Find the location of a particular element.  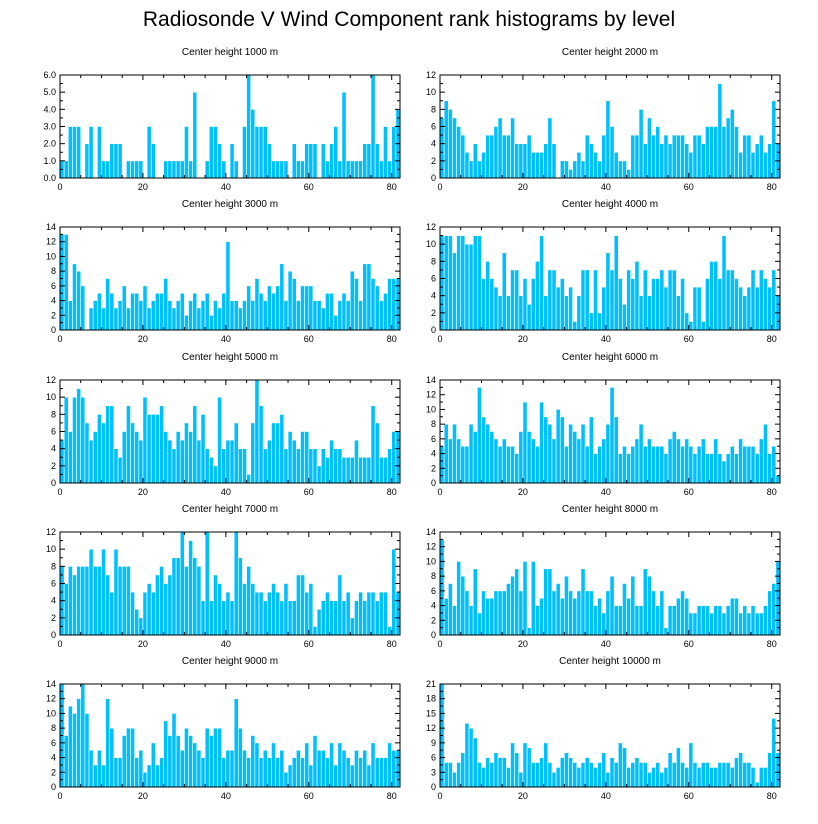

panel-title: Center height 5000 m is located at coordinates (230, 357).